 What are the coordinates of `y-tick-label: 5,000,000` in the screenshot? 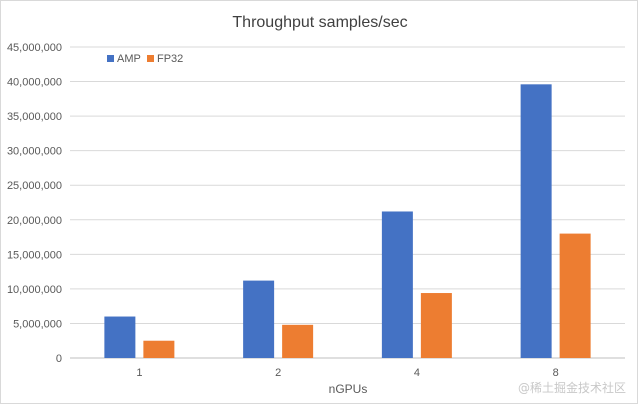 It's located at (37, 324).